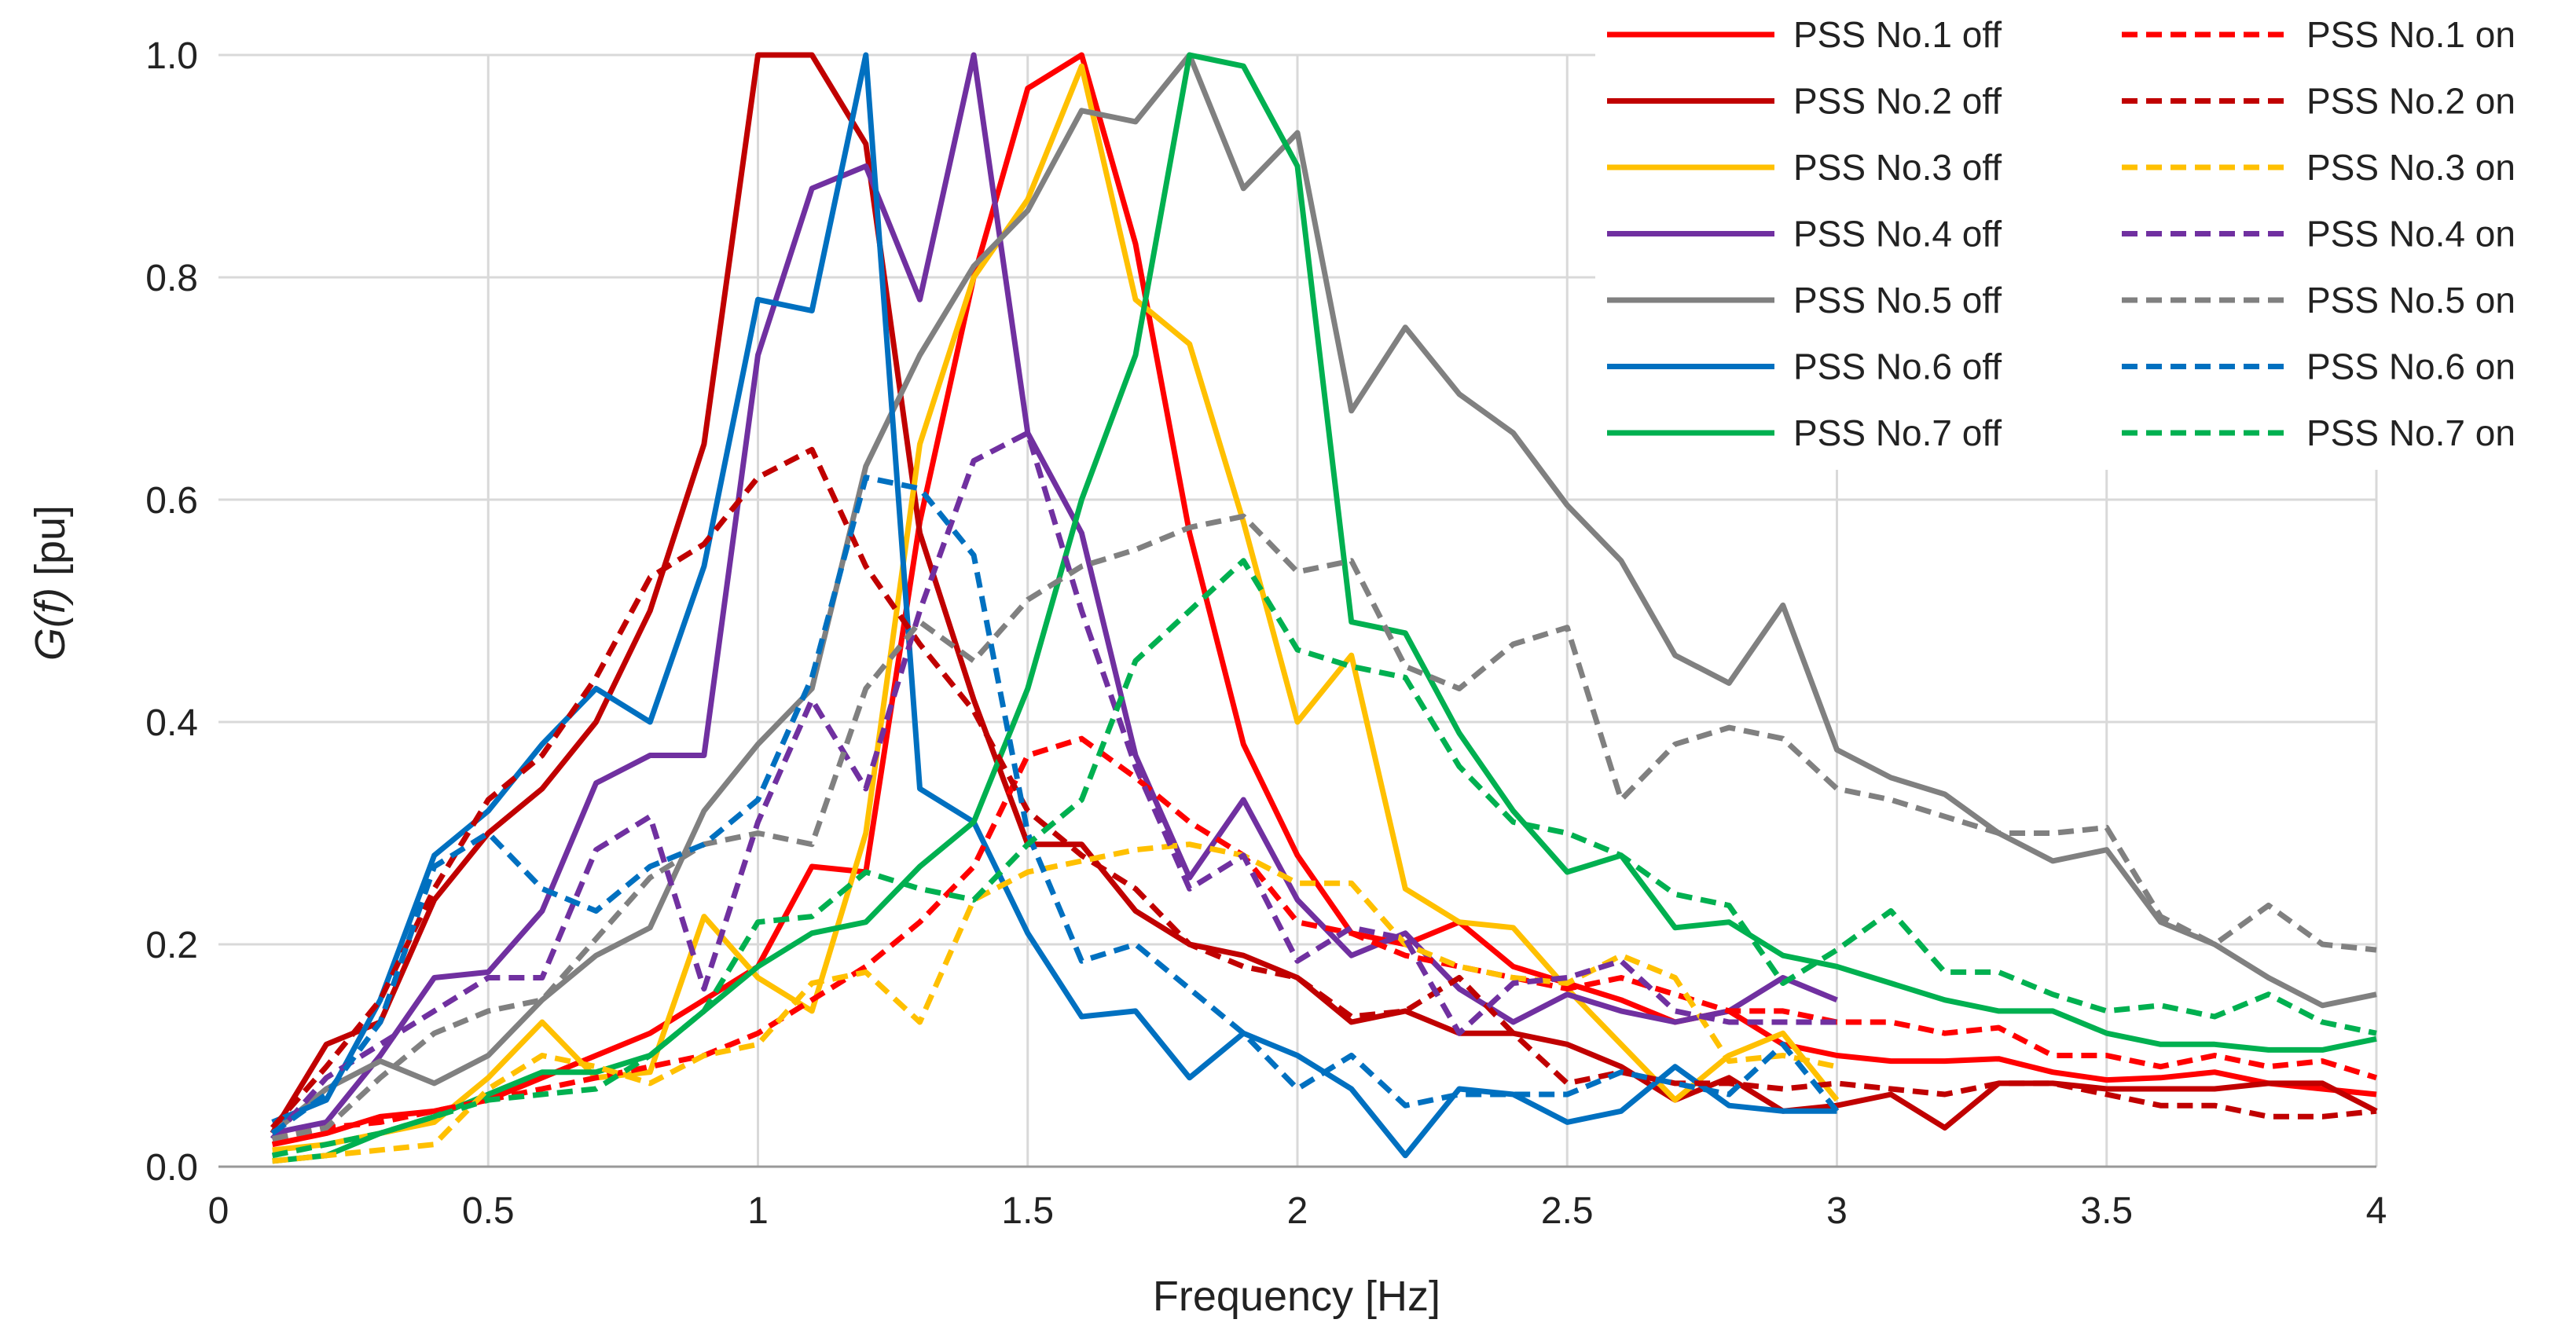  What do you see at coordinates (50, 624) in the screenshot?
I see `y-axis-title-symbol: G(f)` at bounding box center [50, 624].